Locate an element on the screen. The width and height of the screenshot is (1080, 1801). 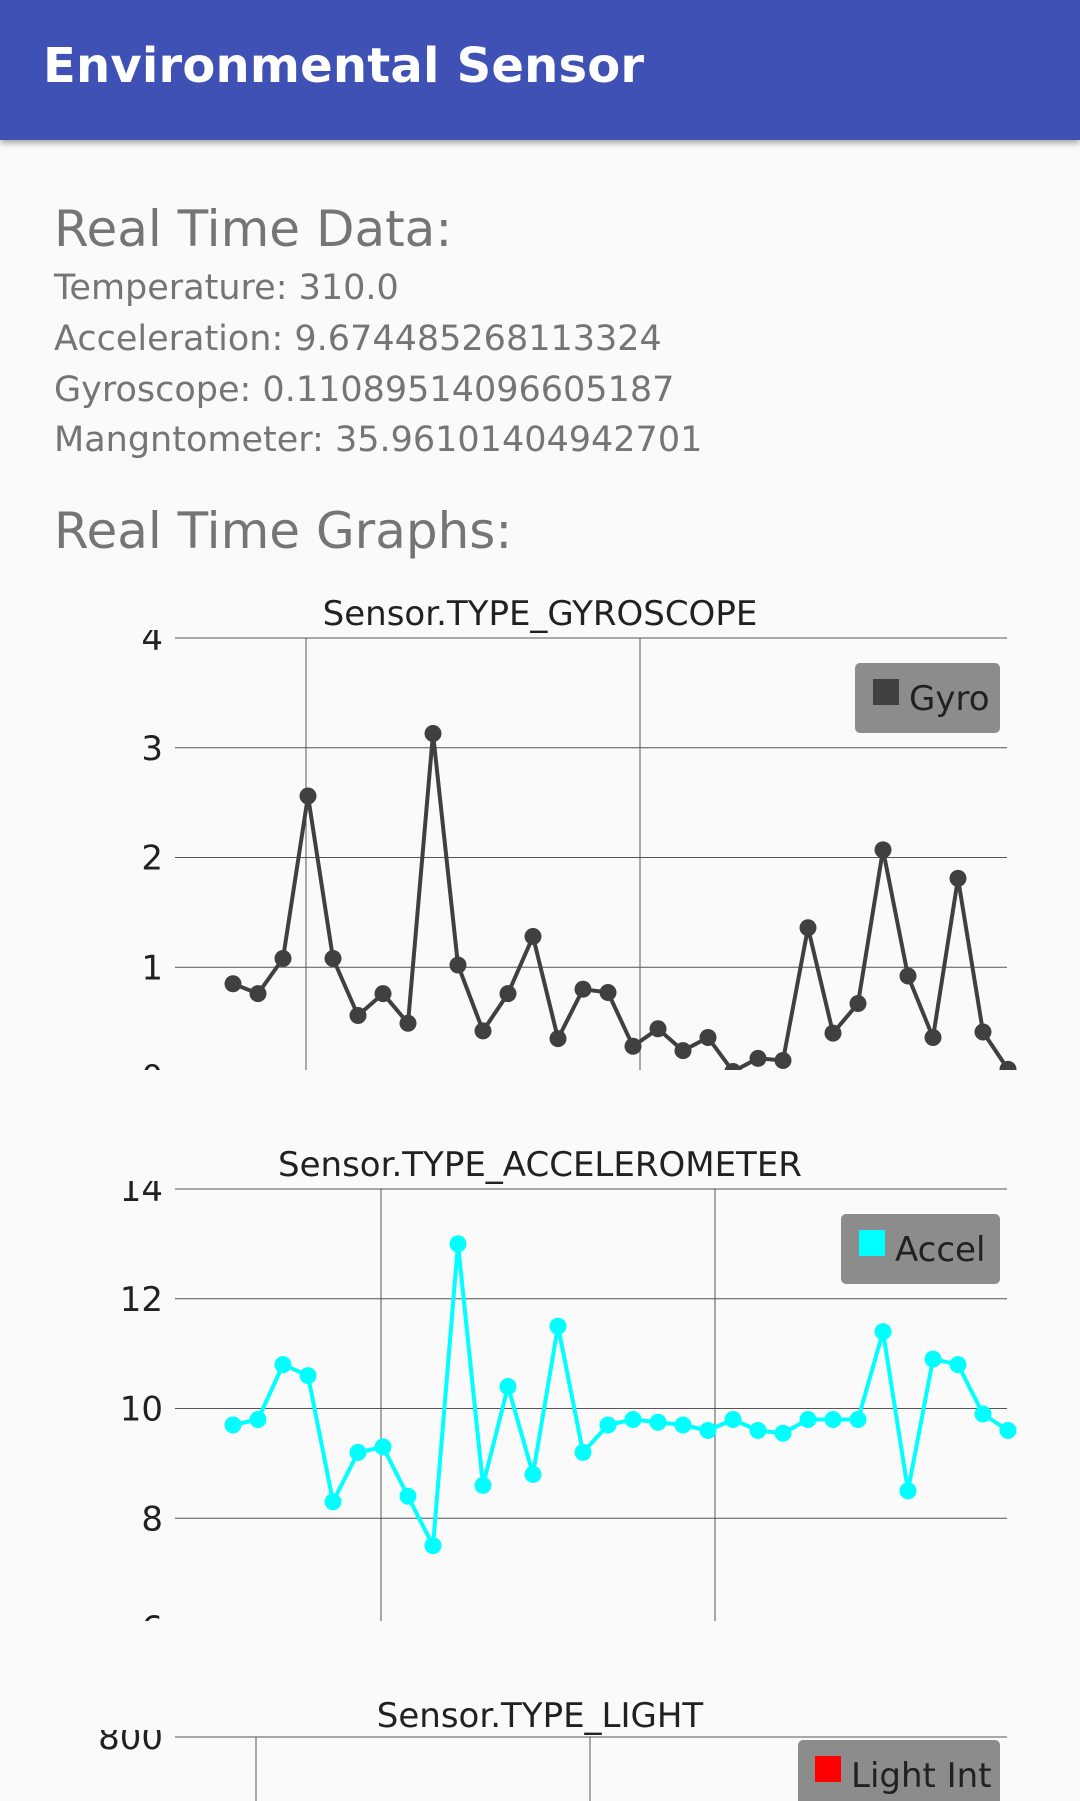
y-tick-label: 12 is located at coordinates (141, 1300).